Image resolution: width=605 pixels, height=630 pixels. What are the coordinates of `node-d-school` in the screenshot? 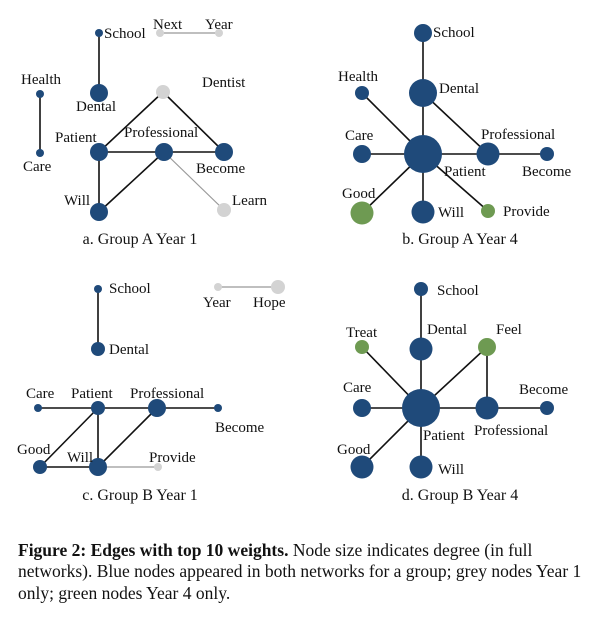 It's located at (421, 289).